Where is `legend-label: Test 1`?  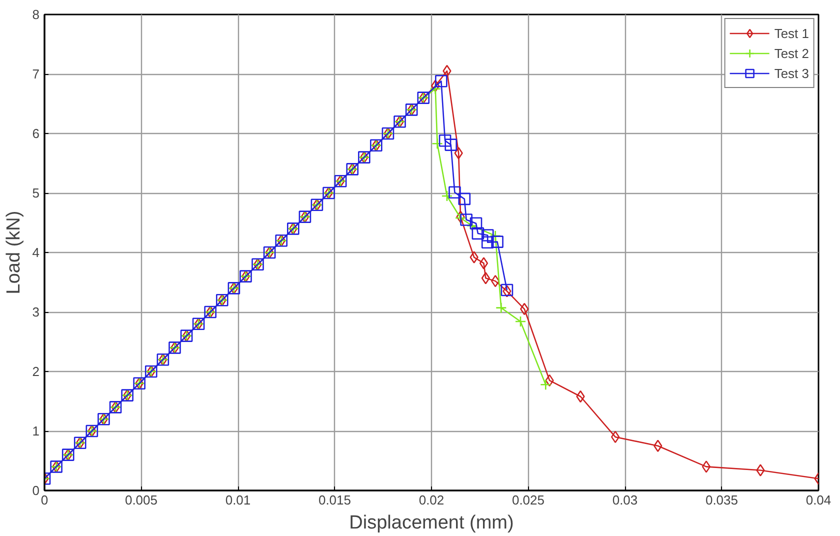 legend-label: Test 1 is located at coordinates (791, 33).